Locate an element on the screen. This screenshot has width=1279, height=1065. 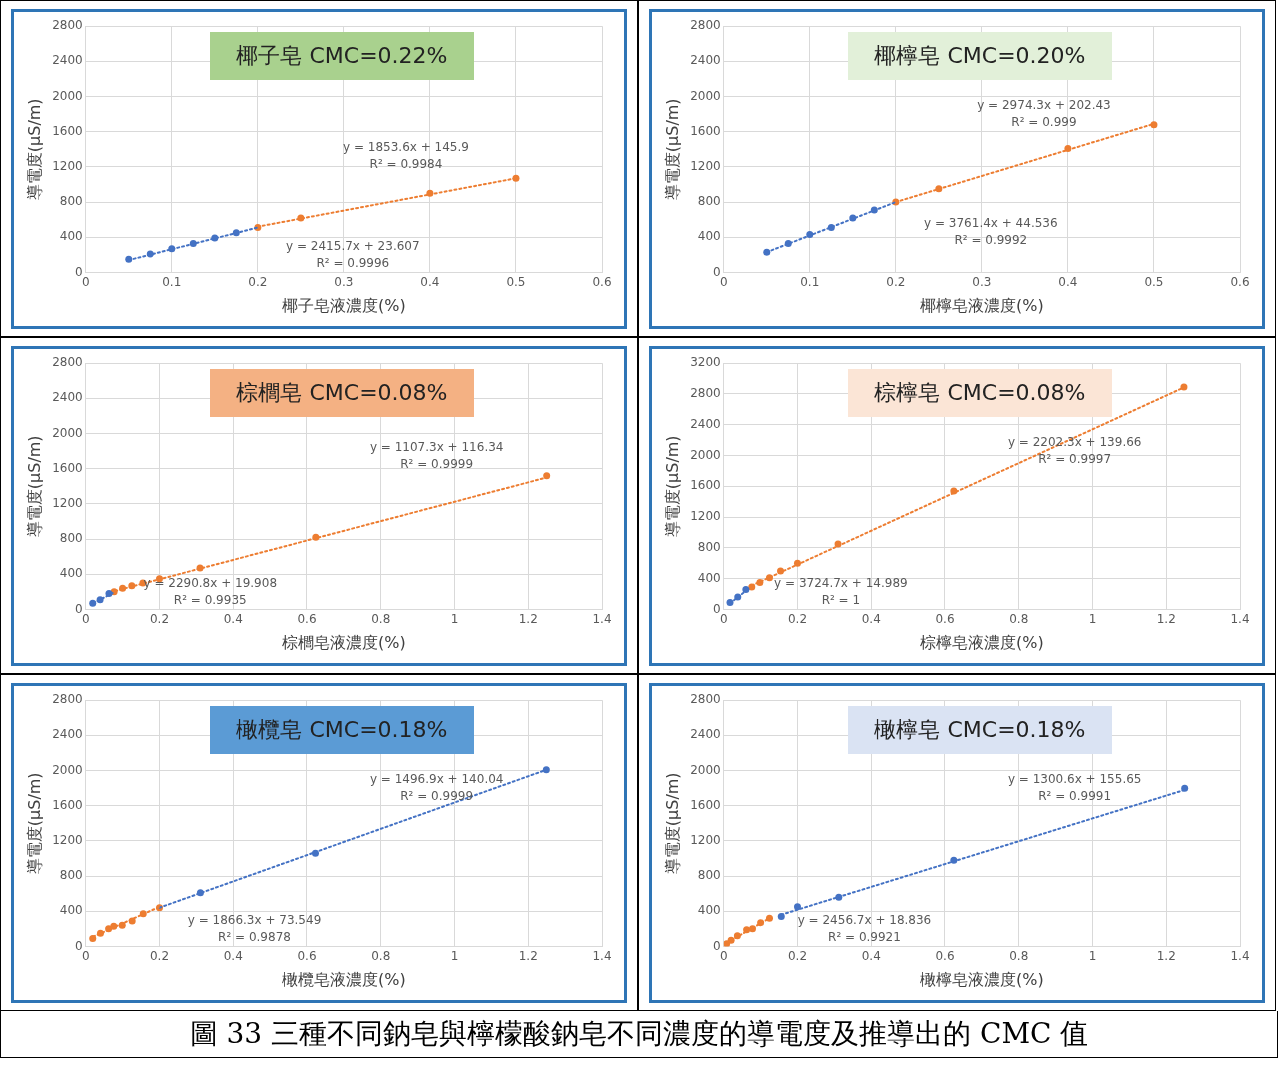
text: 棕櫚皂 CMC=0.08% is located at coordinates (342, 392).